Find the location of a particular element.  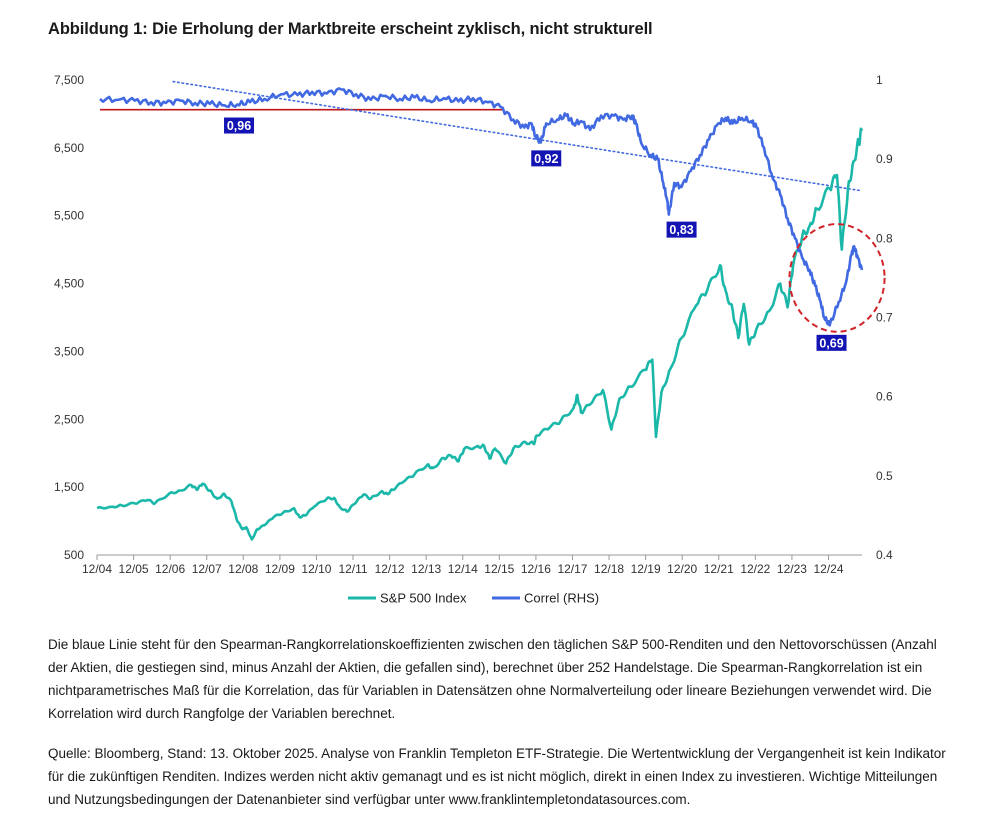

x-tick-label: 12/08 is located at coordinates (243, 569).